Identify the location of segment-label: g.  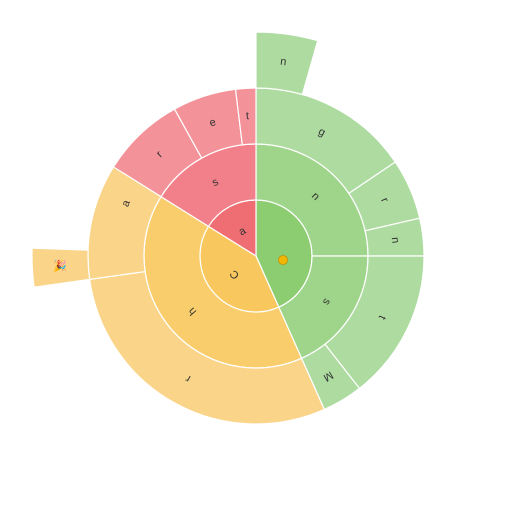
(321, 132).